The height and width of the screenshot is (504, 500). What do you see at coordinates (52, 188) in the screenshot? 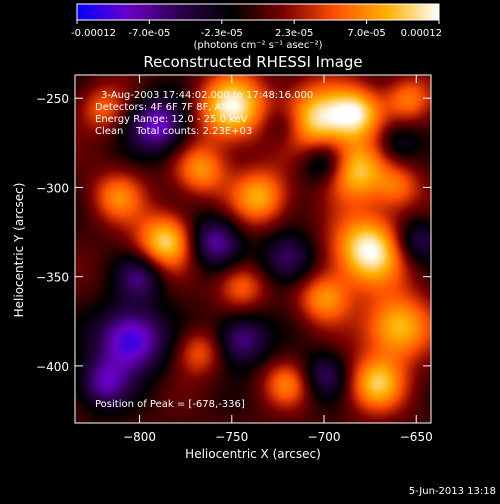
I see `y-tick-label: −300` at bounding box center [52, 188].